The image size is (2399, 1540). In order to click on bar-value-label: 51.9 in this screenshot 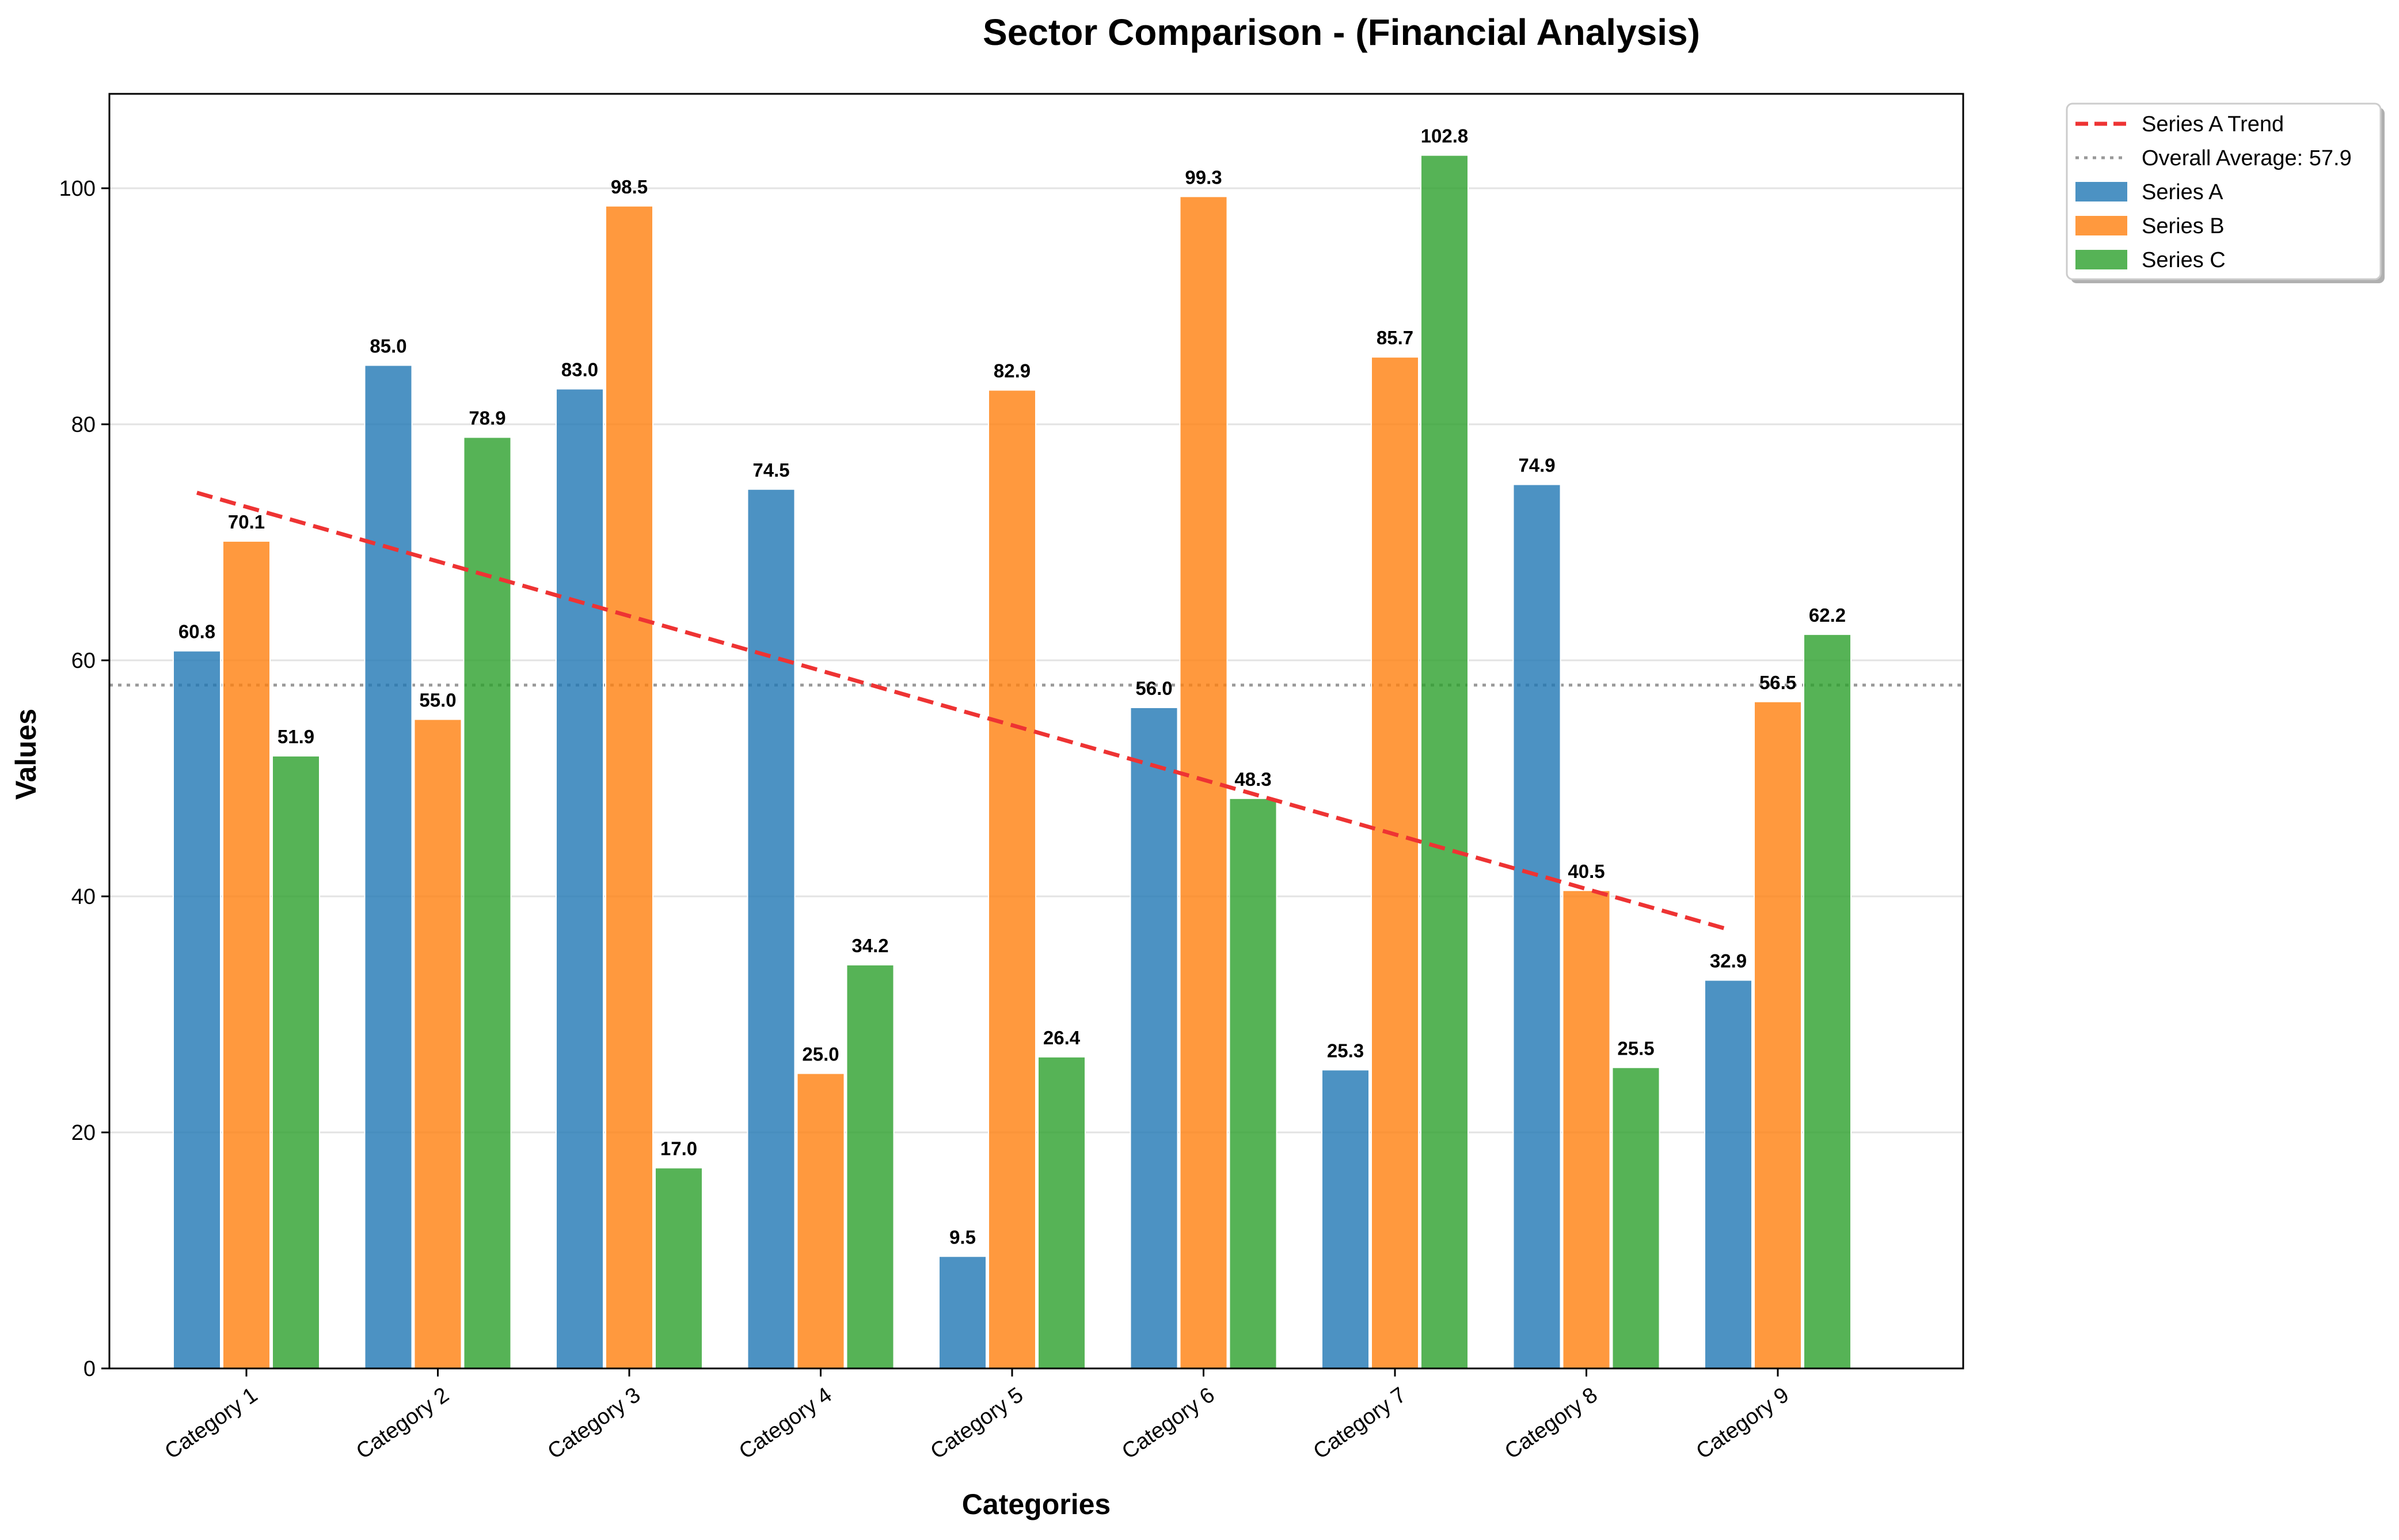, I will do `click(295, 736)`.